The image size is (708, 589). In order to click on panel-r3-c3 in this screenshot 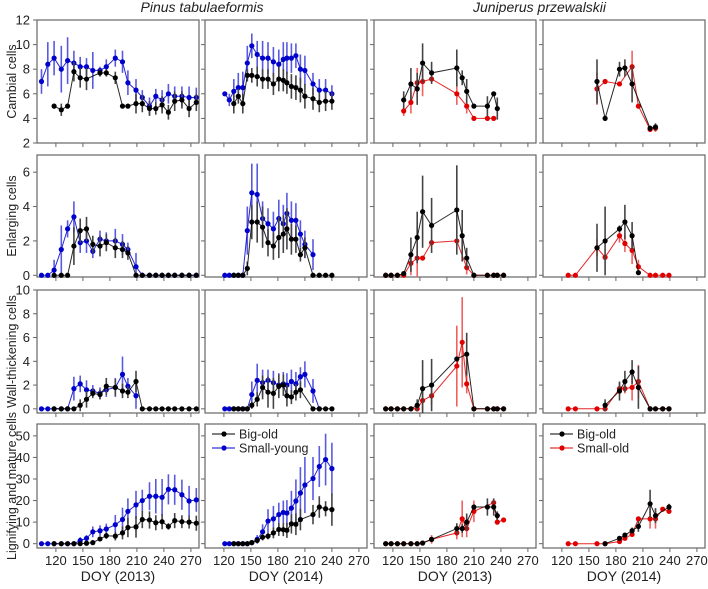, I will do `click(453, 353)`.